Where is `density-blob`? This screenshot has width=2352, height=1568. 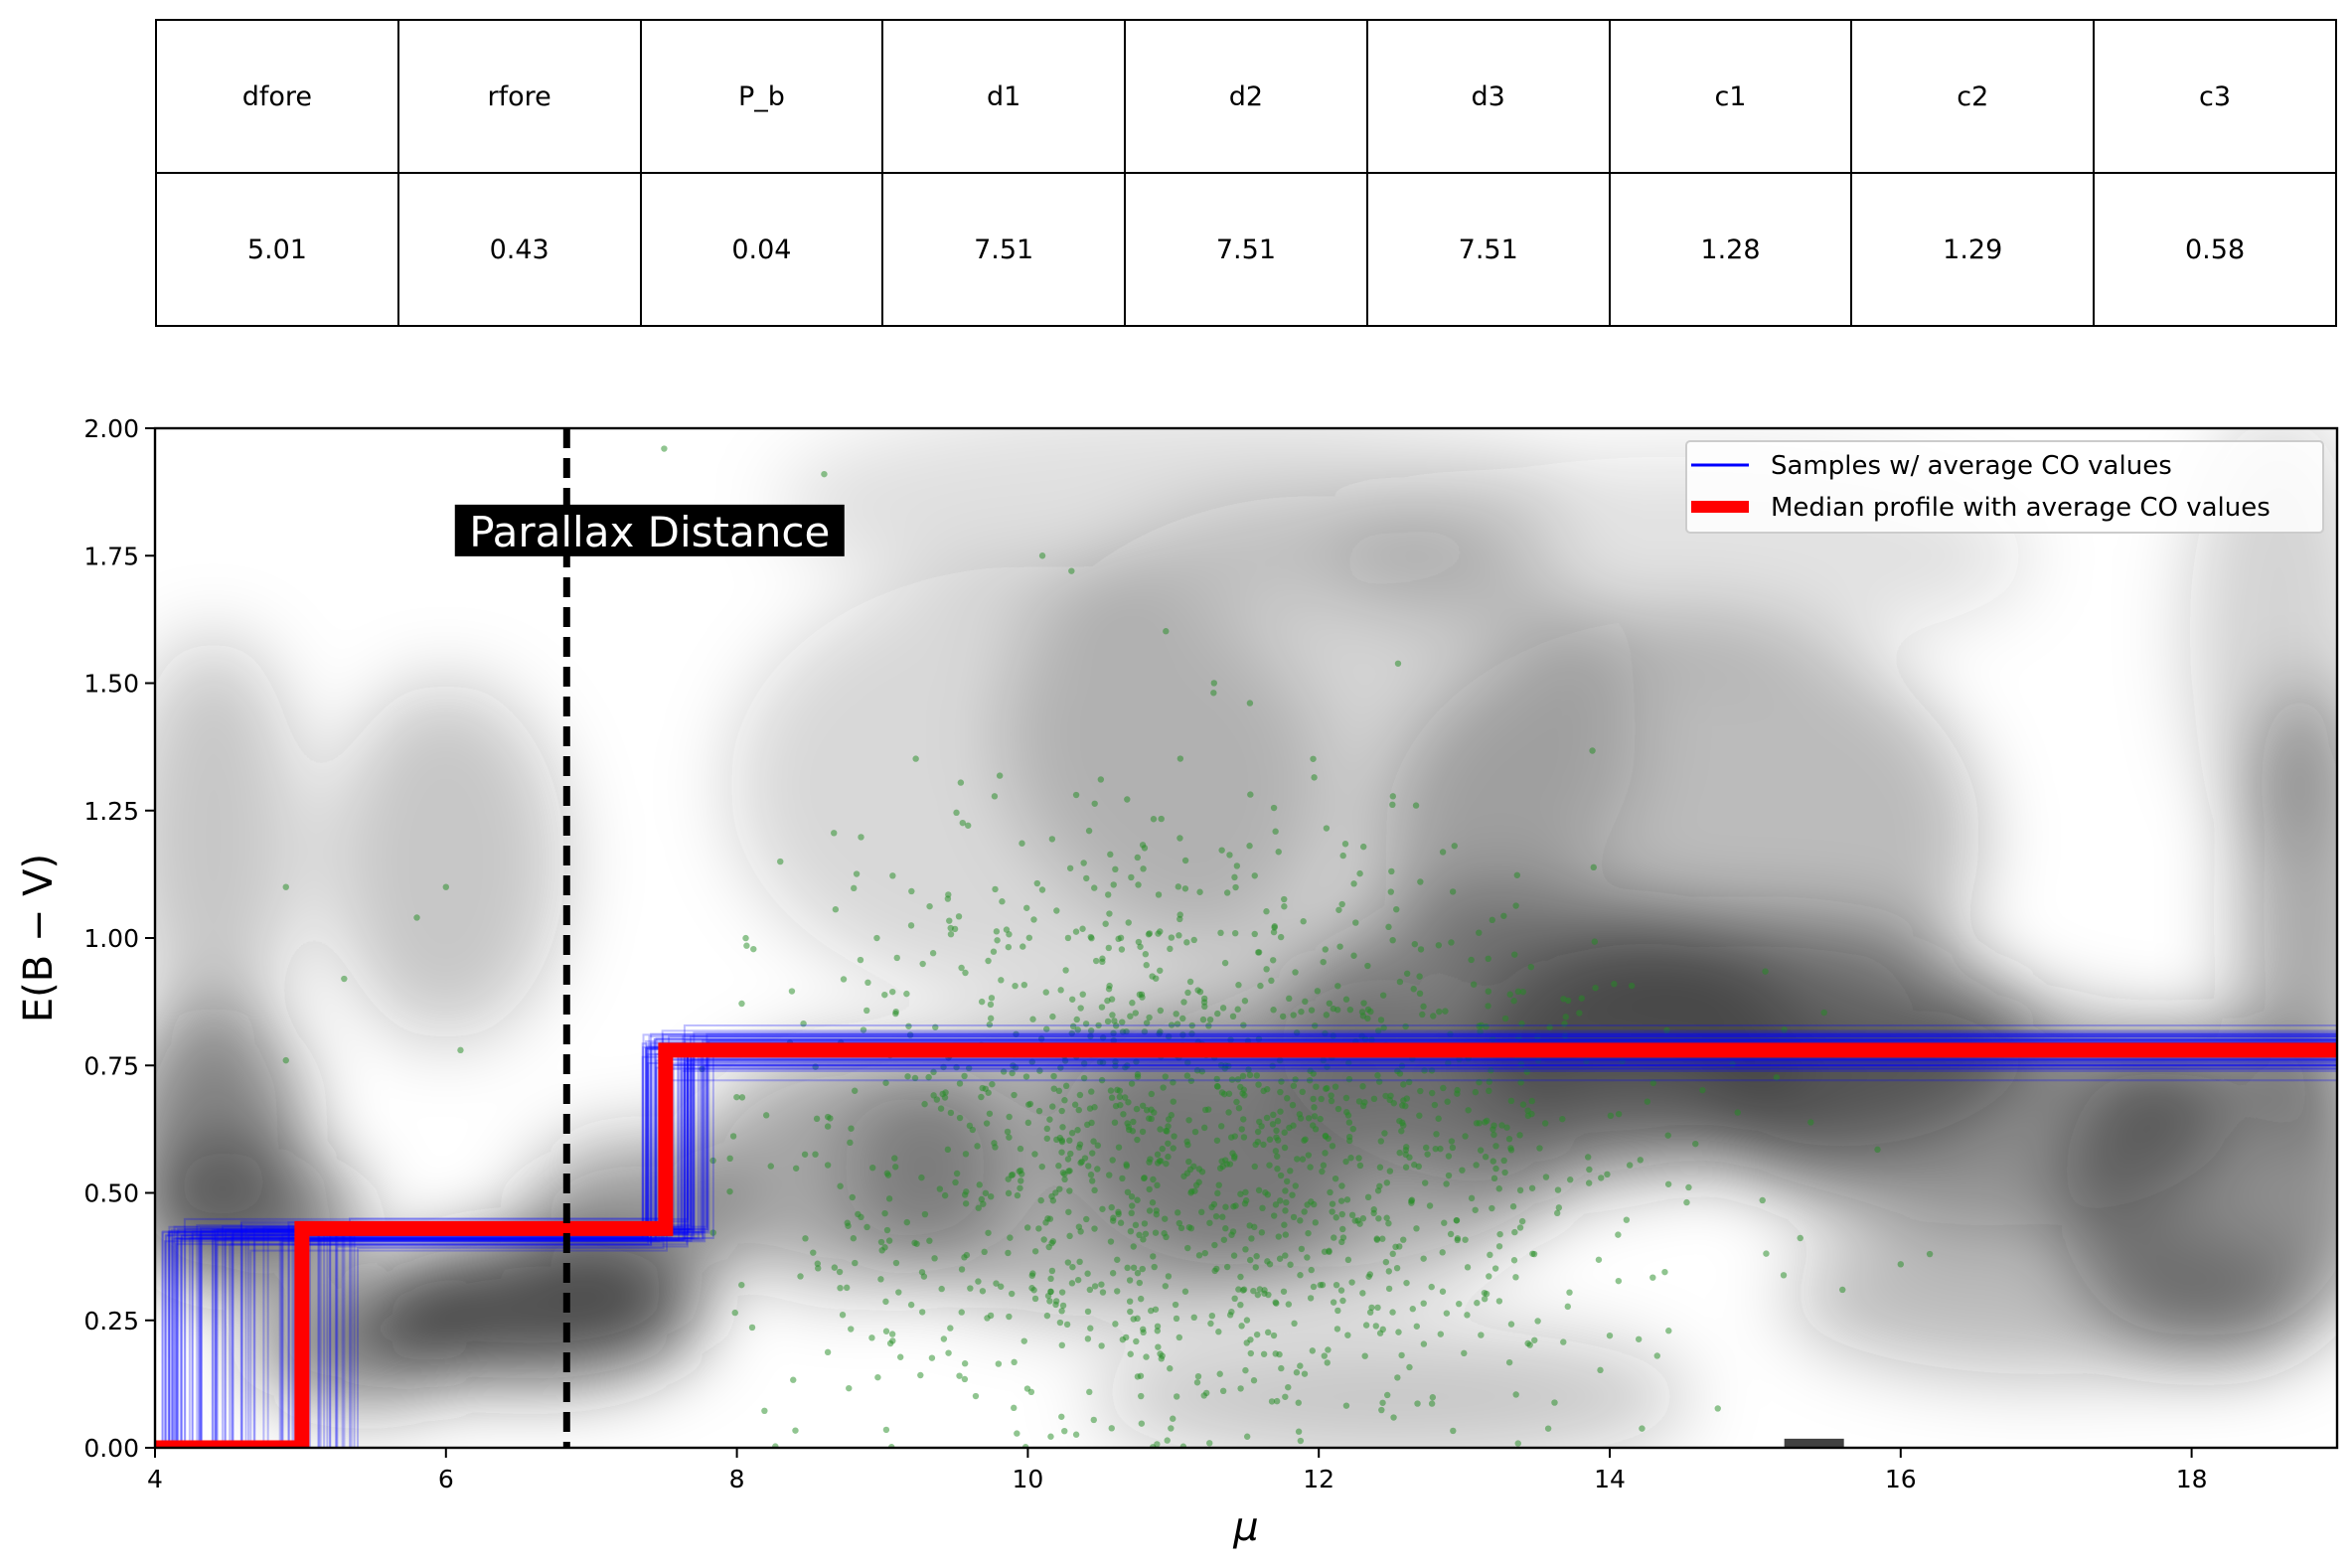 density-blob is located at coordinates (636, 1219).